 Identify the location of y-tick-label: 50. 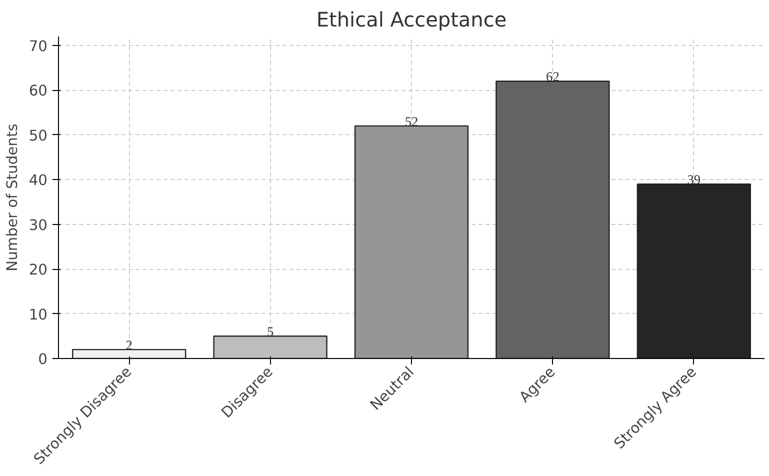
(38, 135).